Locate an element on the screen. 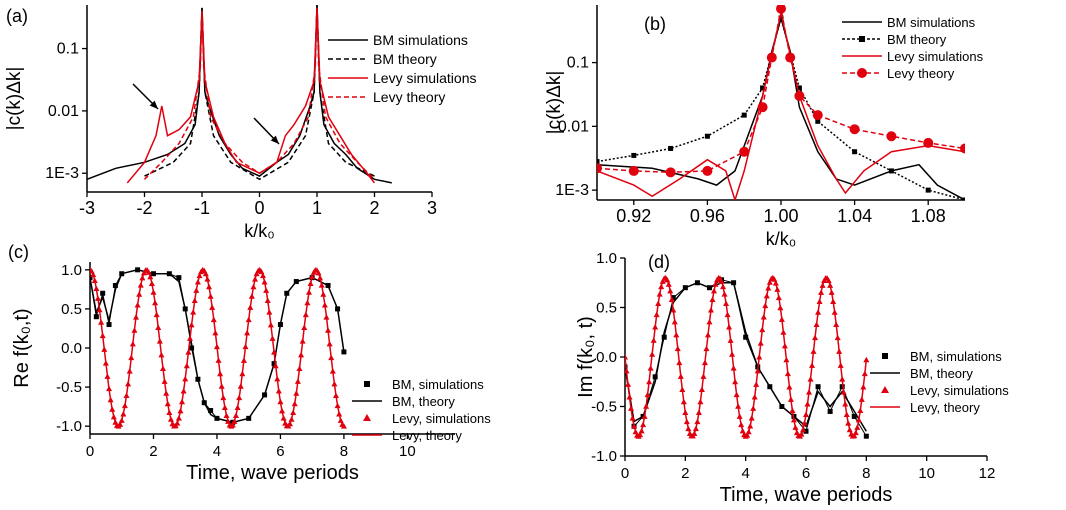 The width and height of the screenshot is (1066, 510). panel-label: (b) is located at coordinates (655, 24).